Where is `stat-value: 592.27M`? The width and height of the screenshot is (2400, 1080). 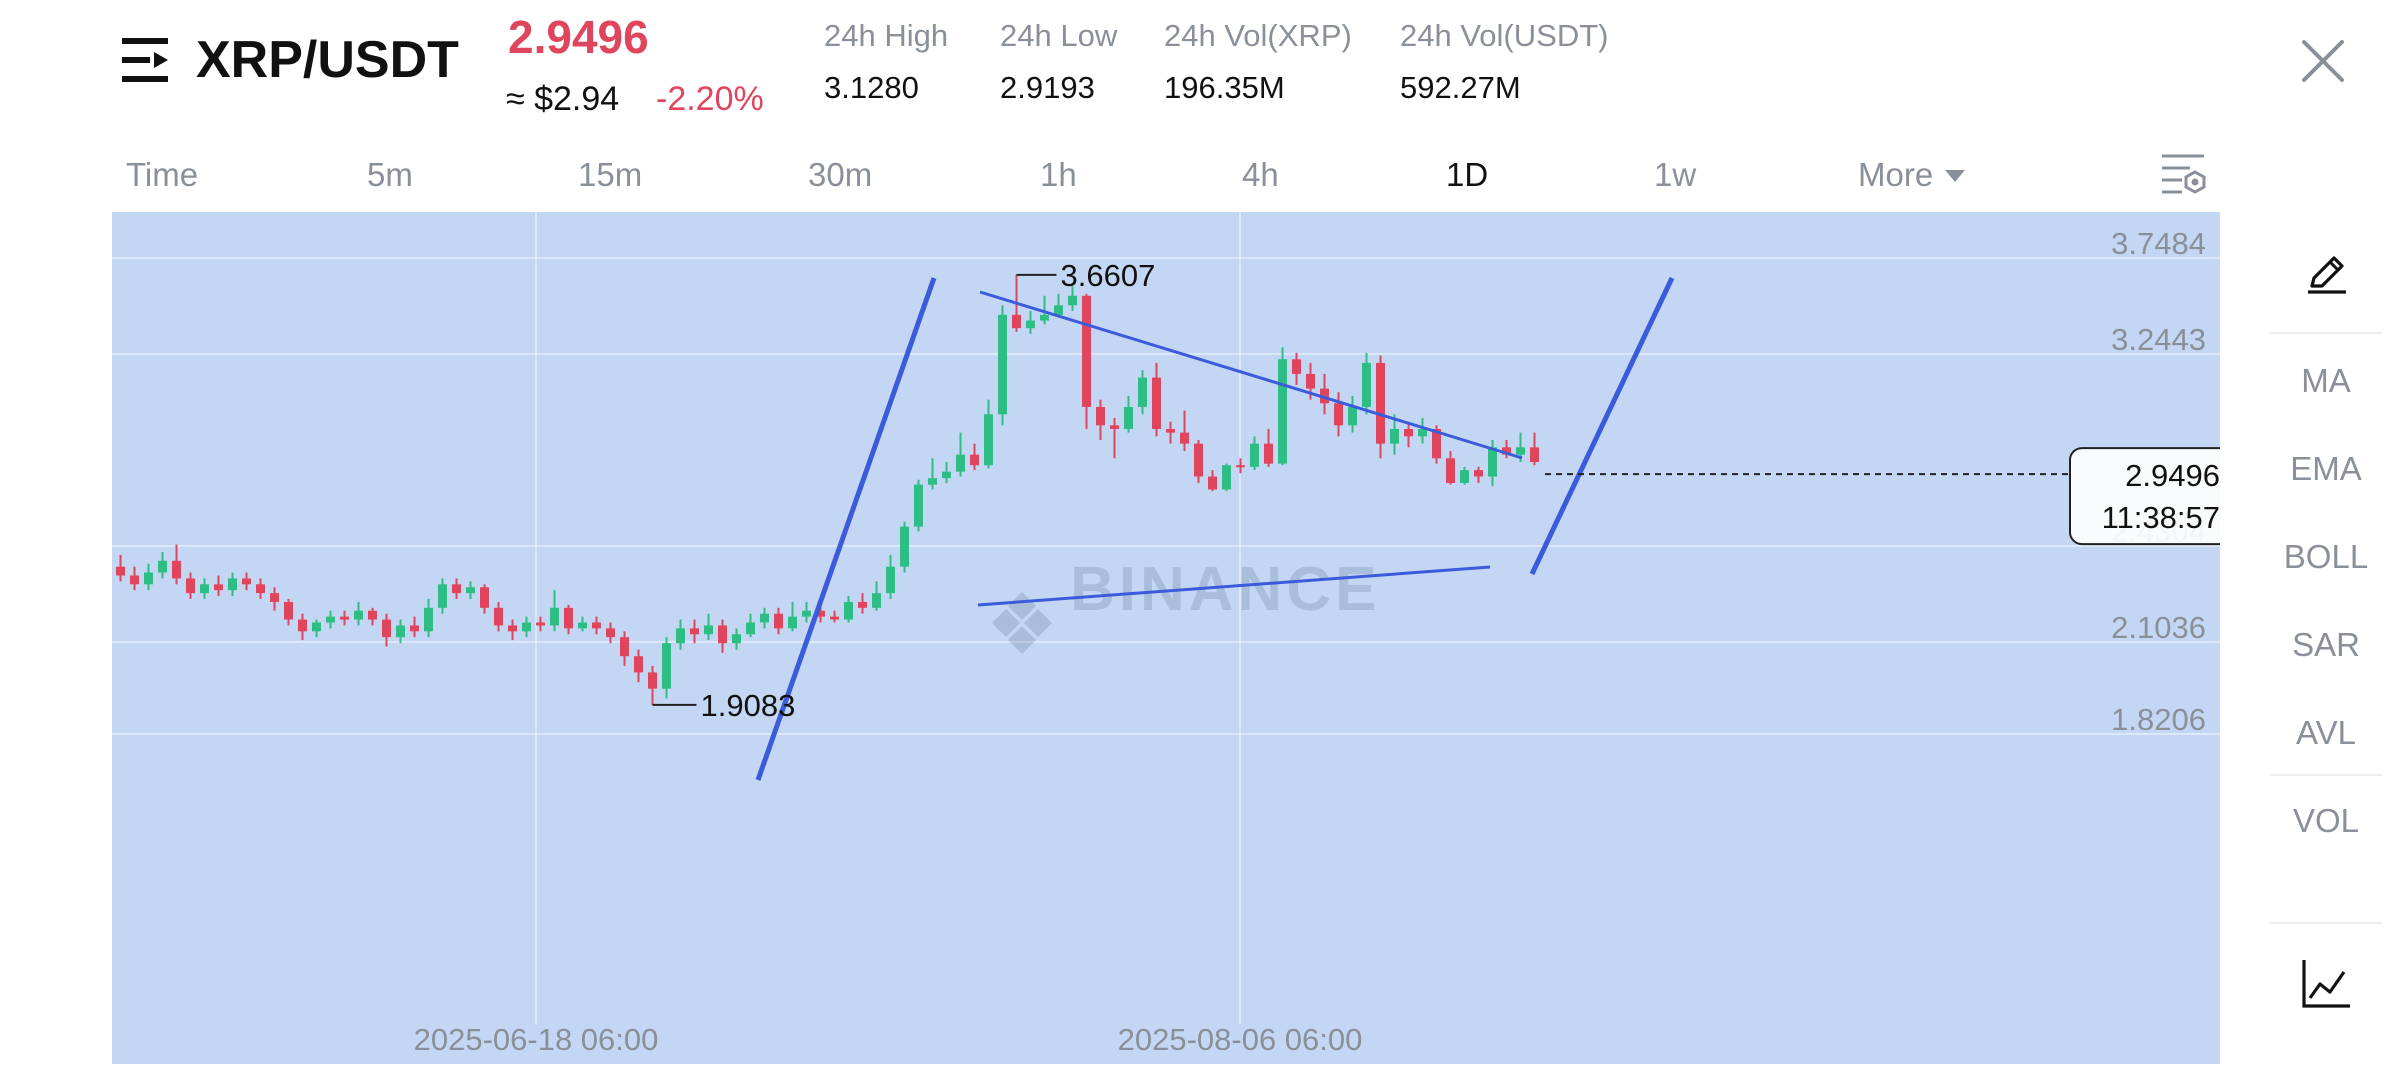
stat-value: 592.27M is located at coordinates (1460, 87).